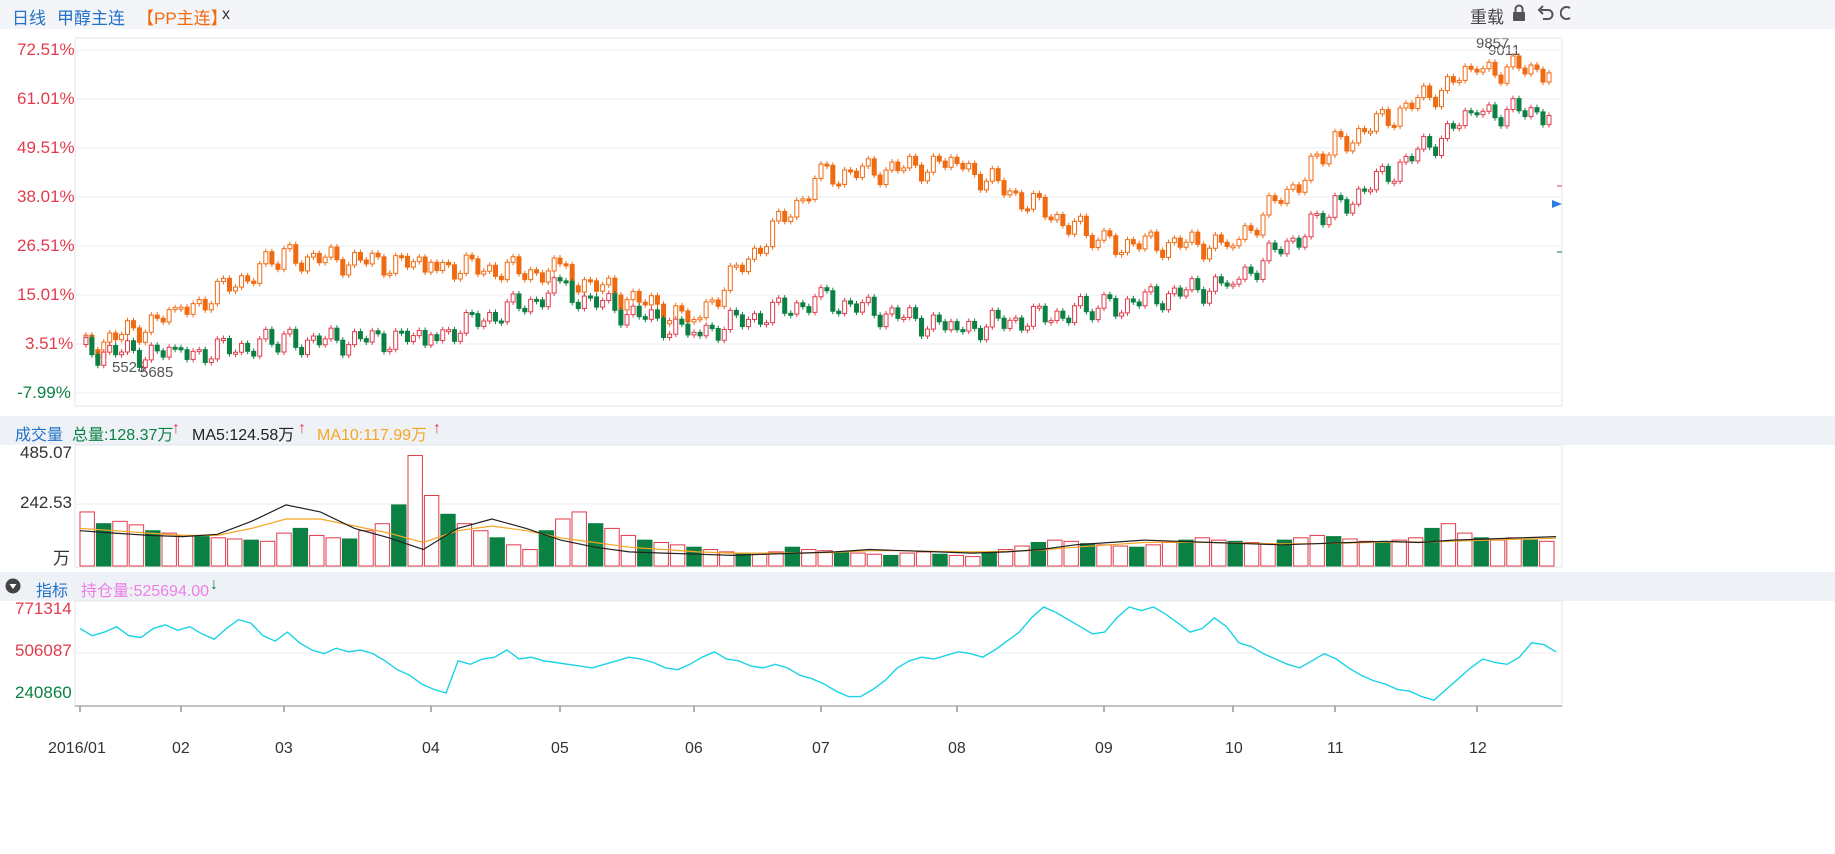 The image size is (1835, 854). What do you see at coordinates (214, 584) in the screenshot?
I see `down-arrow-icon: ↓` at bounding box center [214, 584].